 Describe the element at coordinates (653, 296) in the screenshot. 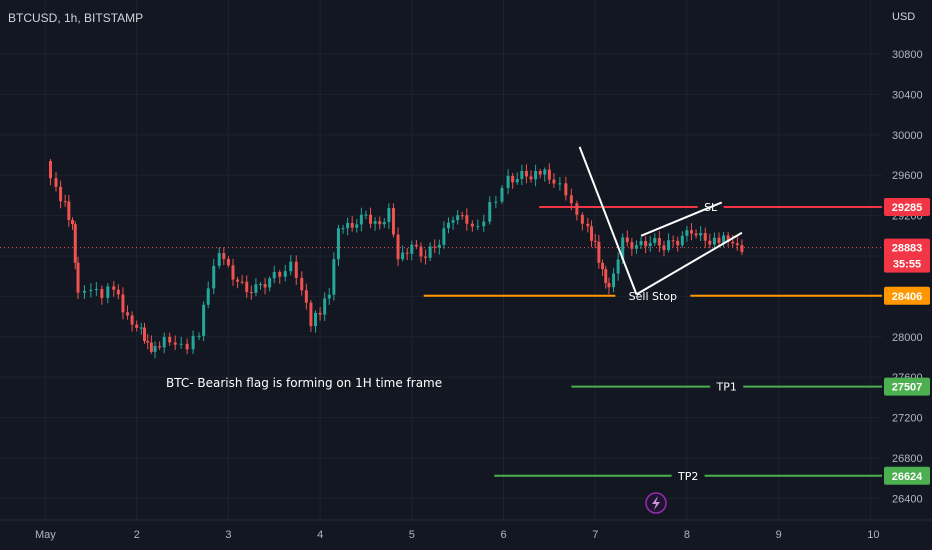

I see `level-label: Sell Stop` at that location.